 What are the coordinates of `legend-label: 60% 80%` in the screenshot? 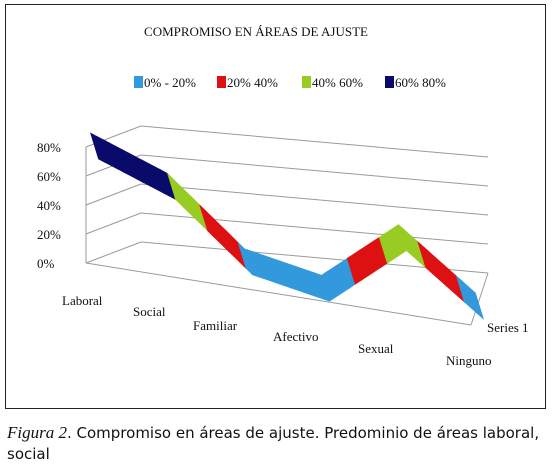 It's located at (420, 82).